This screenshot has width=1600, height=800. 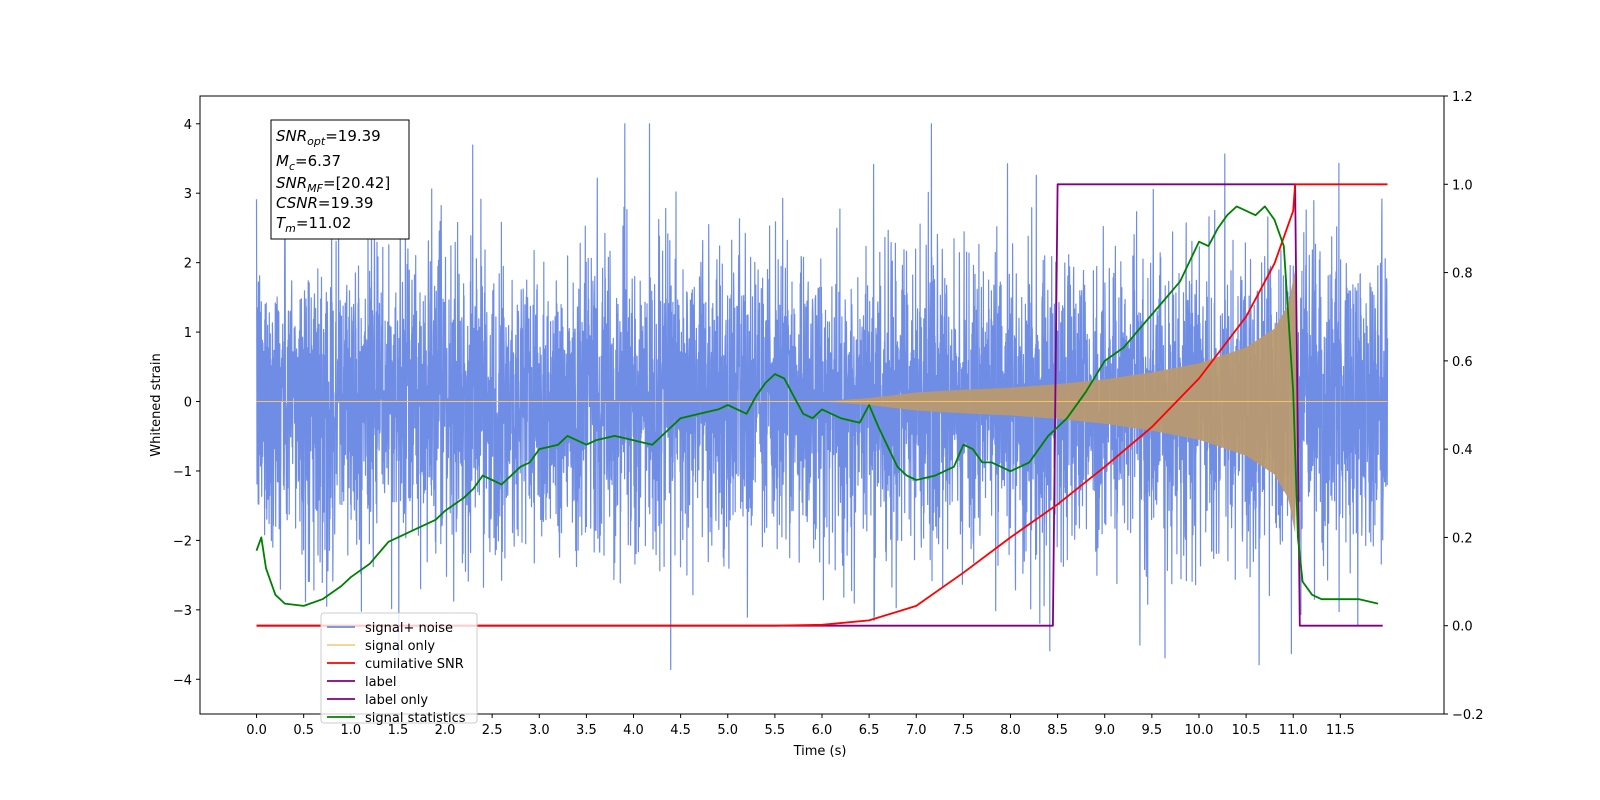 I want to click on y-right-tick-label: 0.6, so click(x=1462, y=362).